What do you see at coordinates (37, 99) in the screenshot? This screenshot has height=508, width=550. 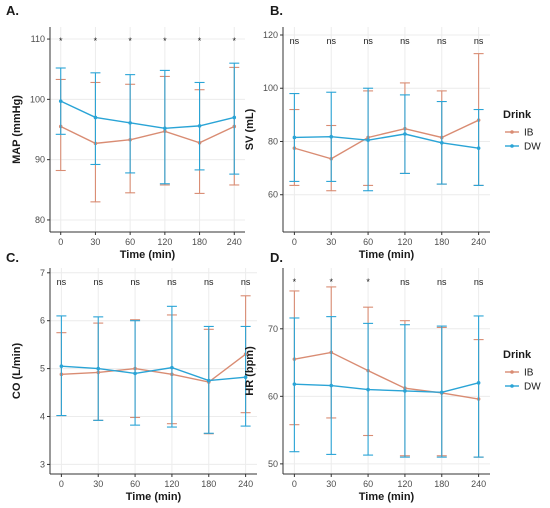 I see `y-tick-label: 100` at bounding box center [37, 99].